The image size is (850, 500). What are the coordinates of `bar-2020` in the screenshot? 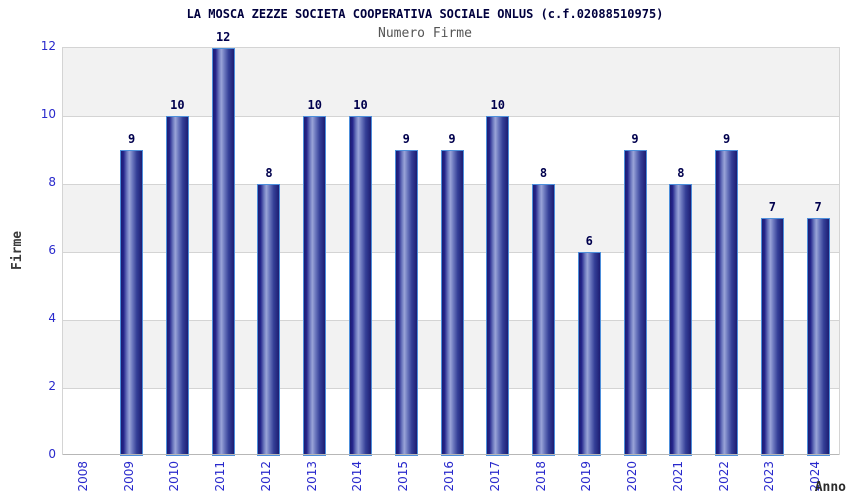 It's located at (635, 303).